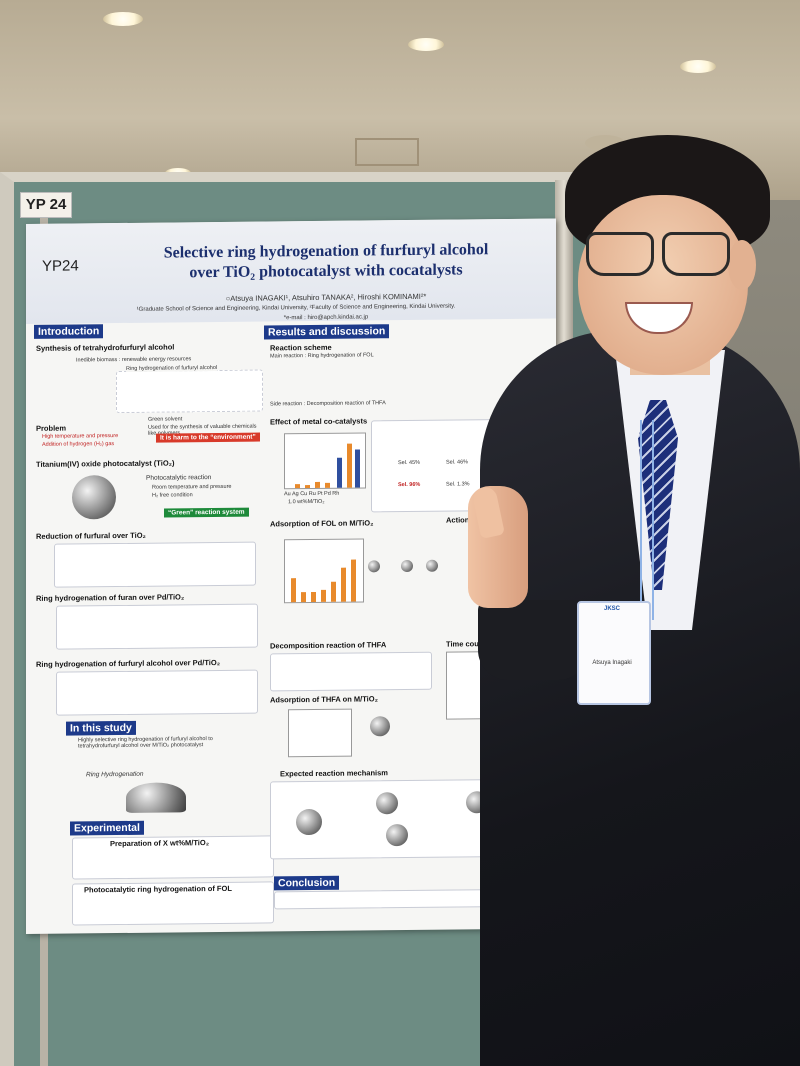 The height and width of the screenshot is (1066, 800). What do you see at coordinates (306, 502) in the screenshot?
I see `effect-axis-loading: 1.0 wt%M/TiO₂` at bounding box center [306, 502].